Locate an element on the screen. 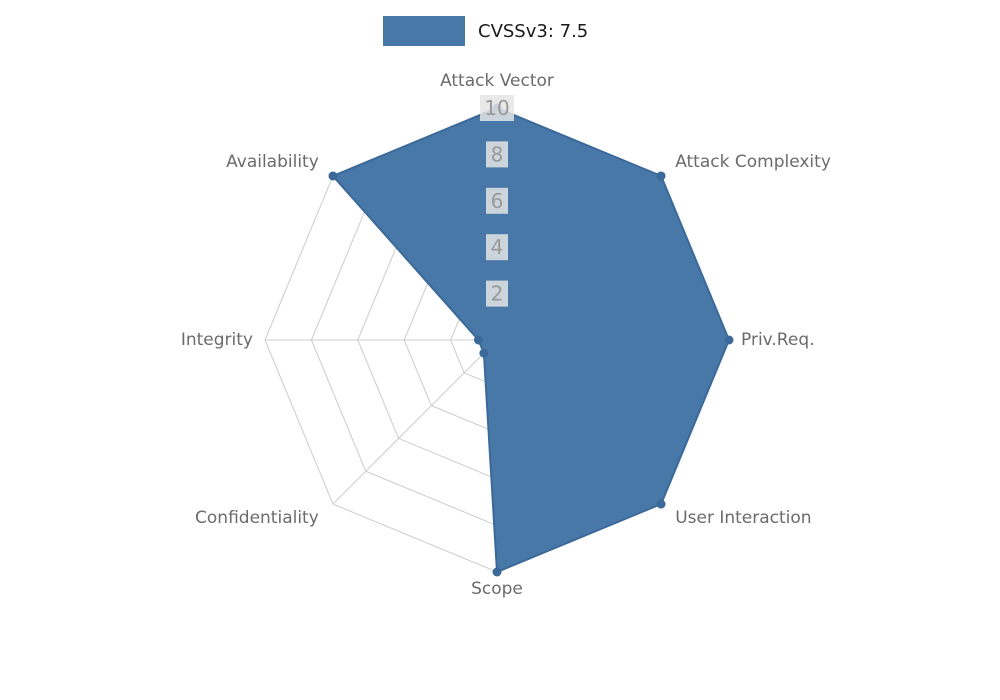 This screenshot has height=700, width=1000. legend: CVSSv3: 7.5 is located at coordinates (485, 31).